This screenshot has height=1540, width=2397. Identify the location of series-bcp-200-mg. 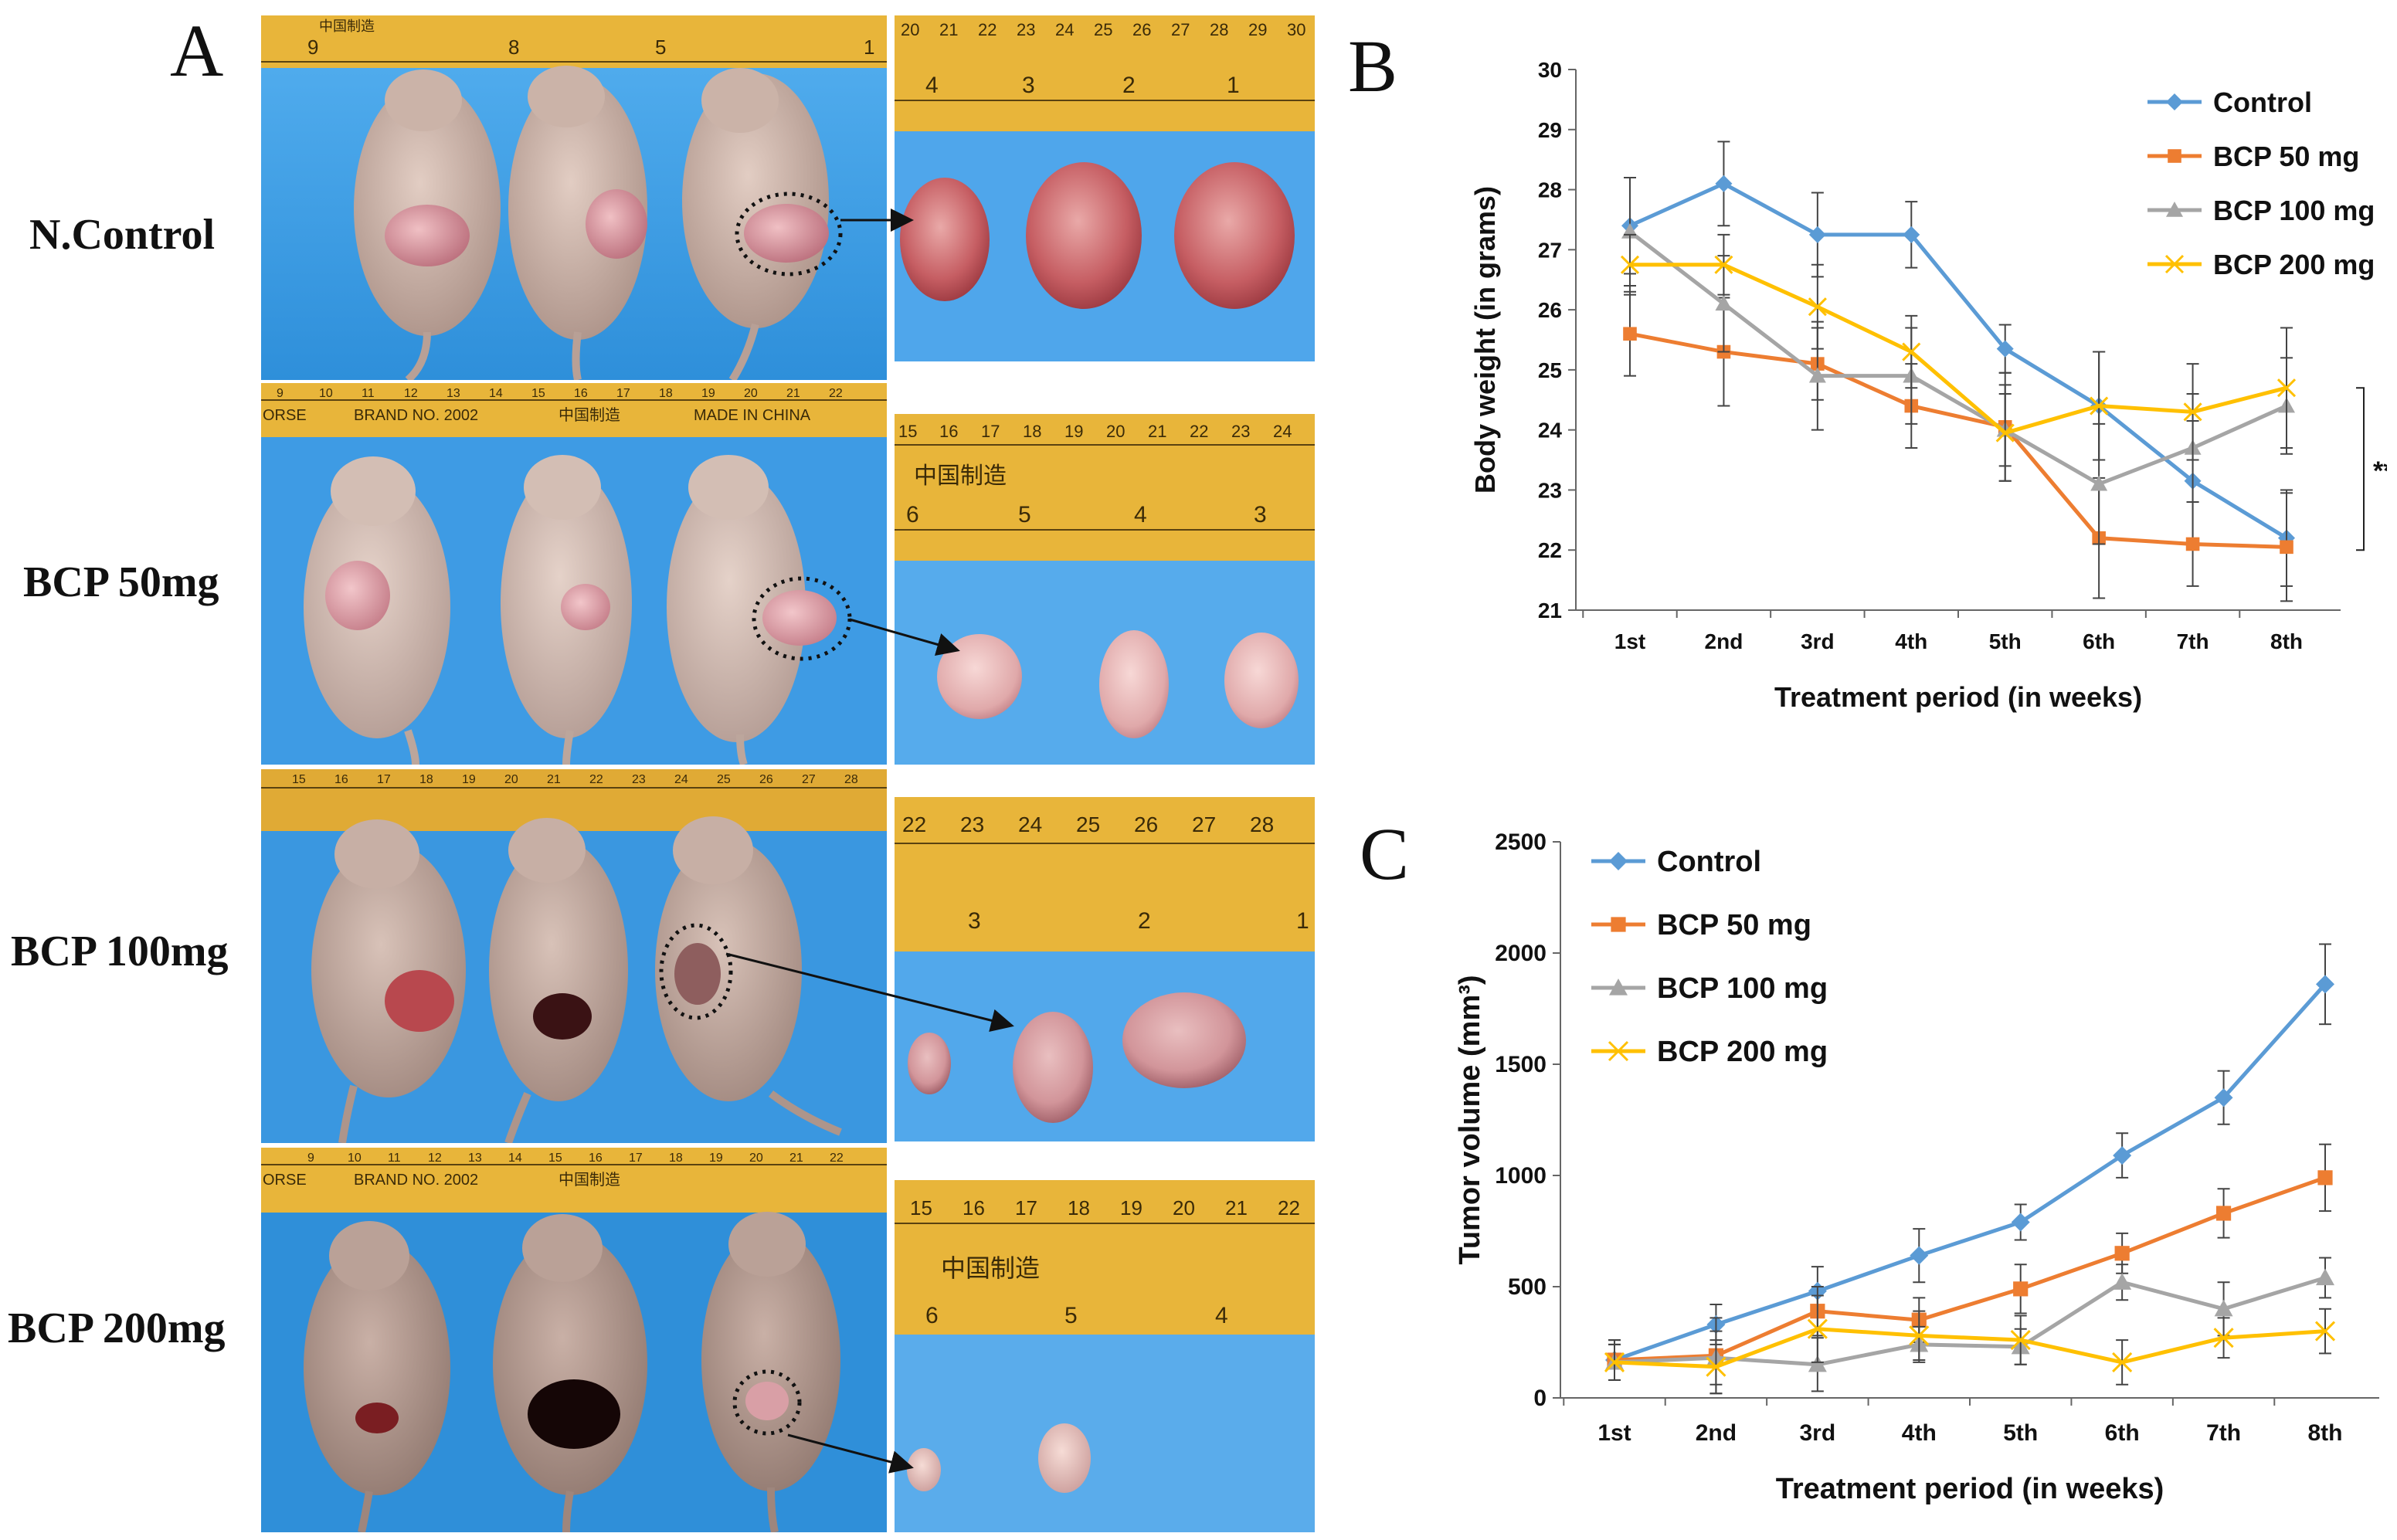
(1970, 1344).